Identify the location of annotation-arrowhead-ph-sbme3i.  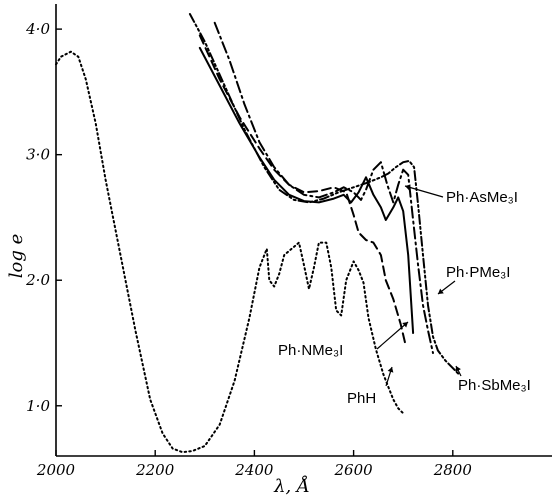
(458, 369).